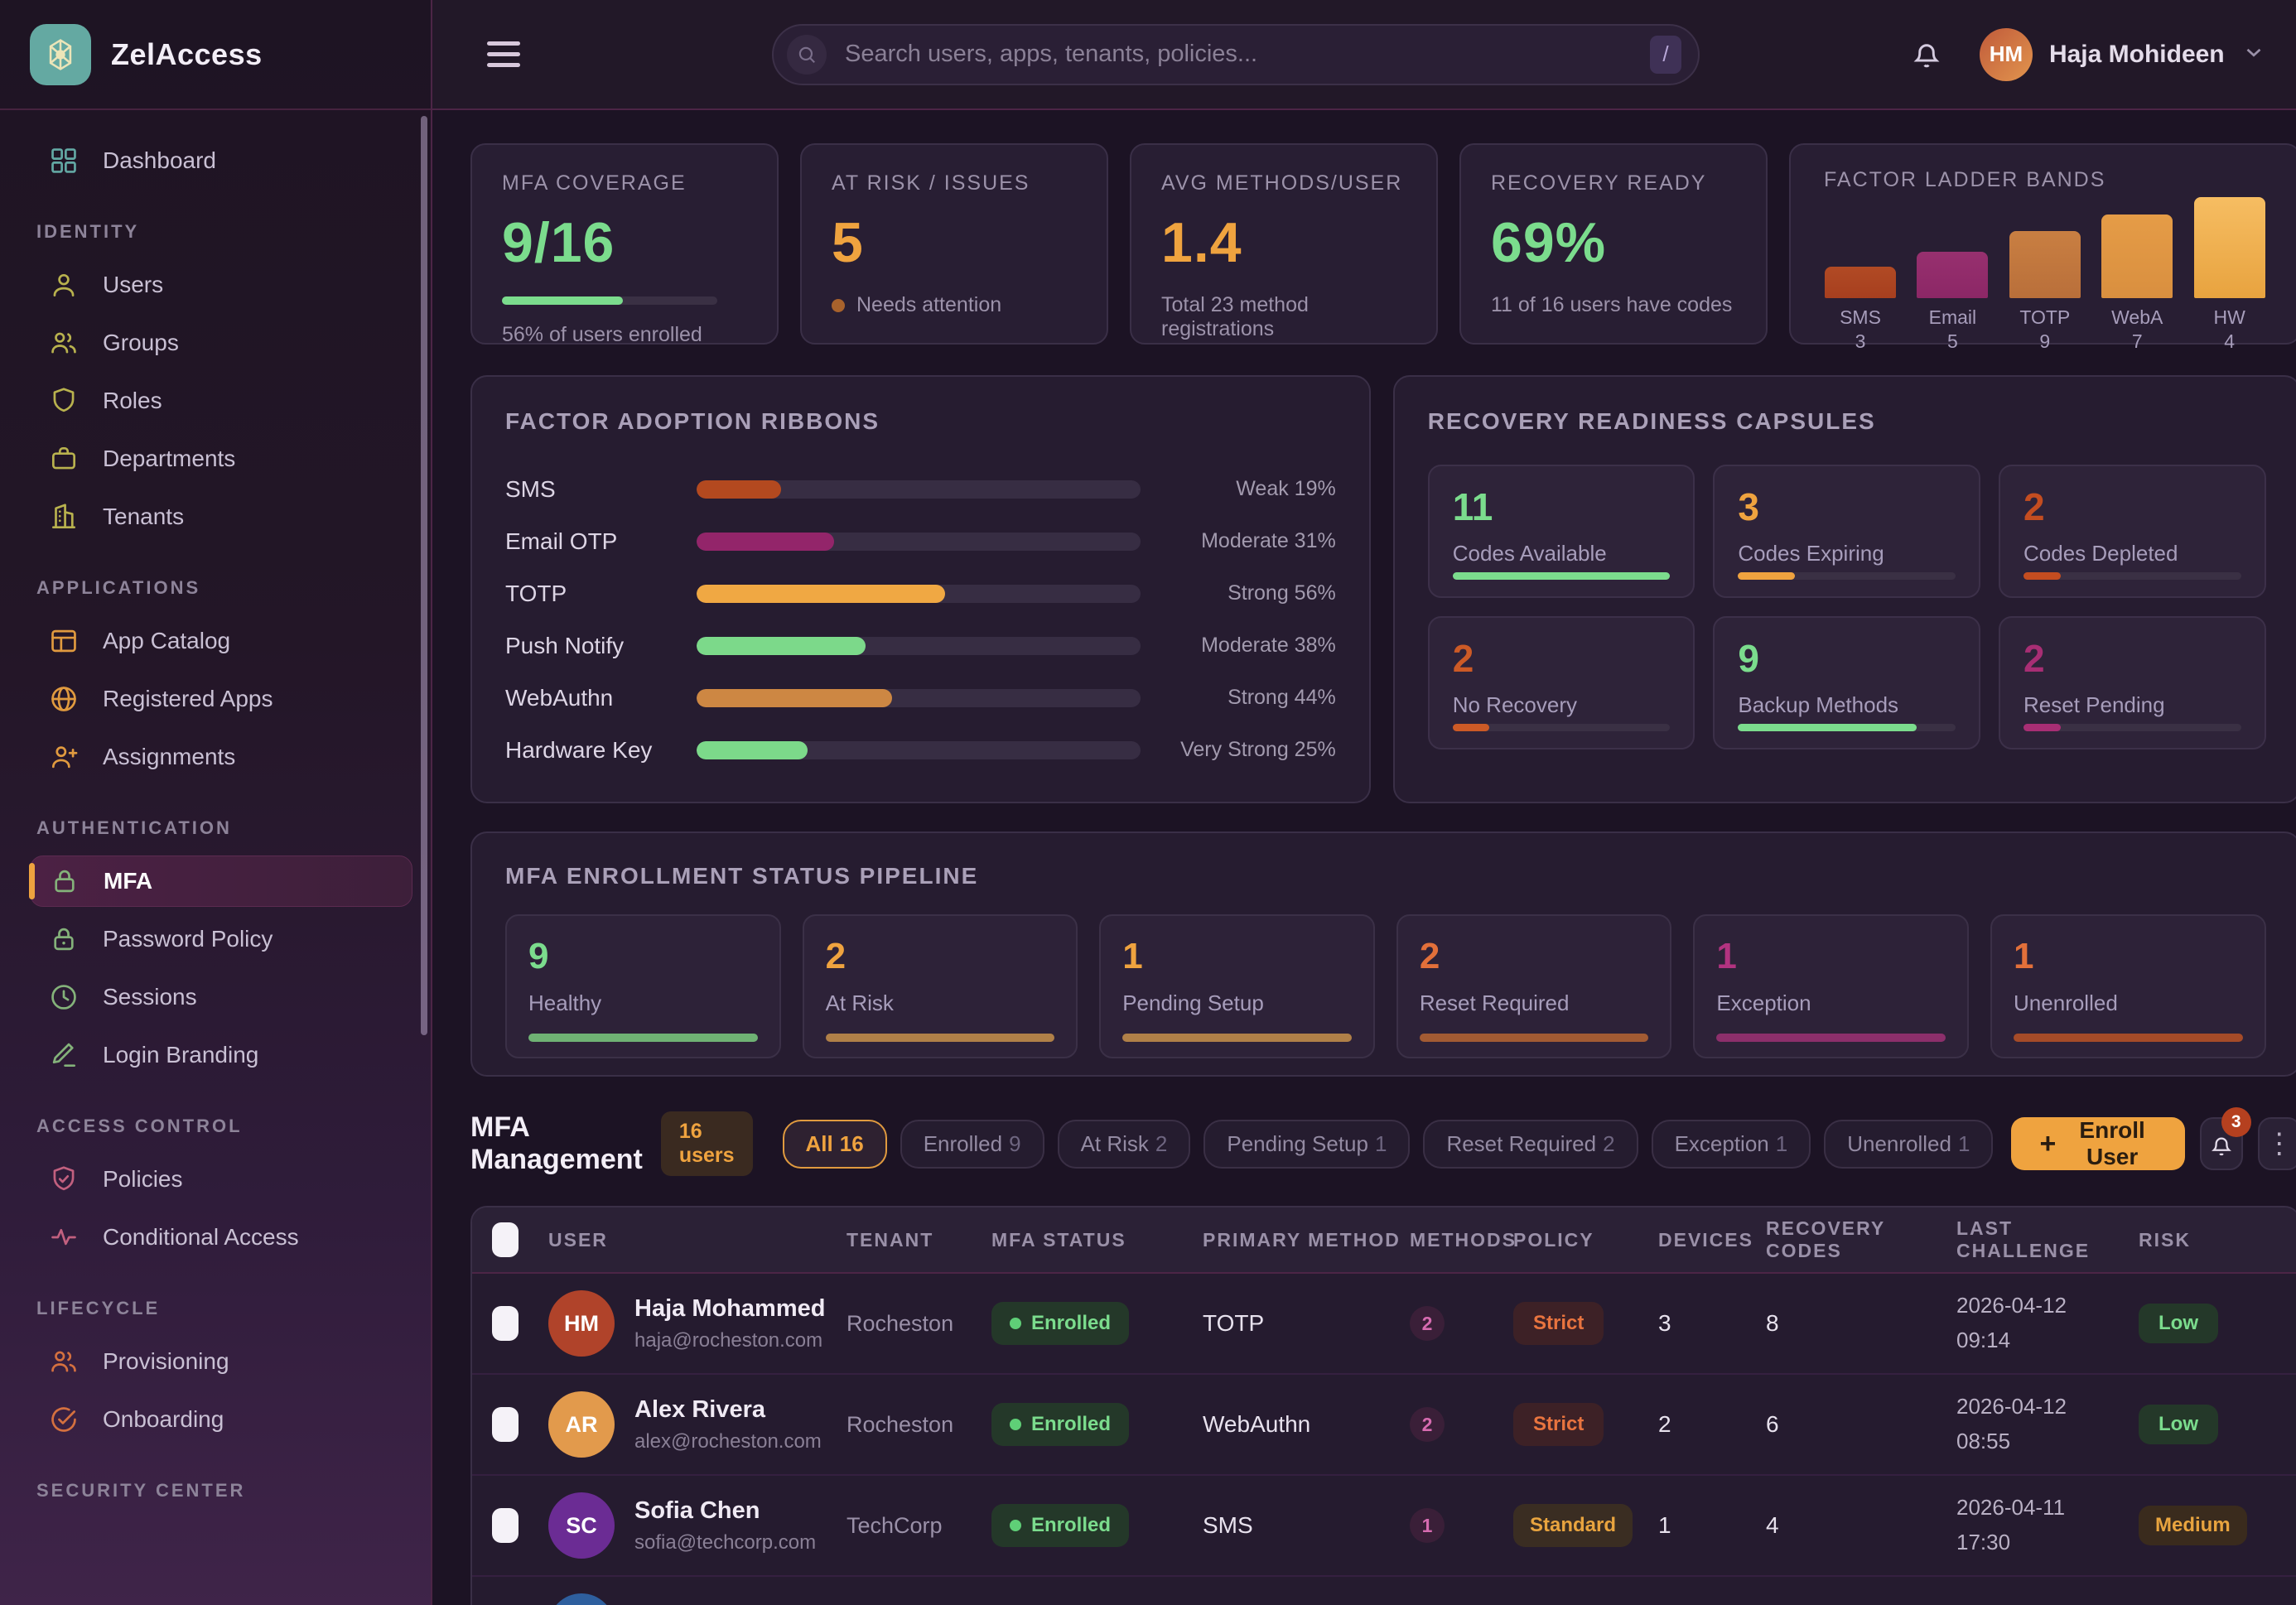 This screenshot has width=2296, height=1605. Describe the element at coordinates (2132, 531) in the screenshot. I see `capsule-codes-depleted: 2 Codes Depleted` at that location.